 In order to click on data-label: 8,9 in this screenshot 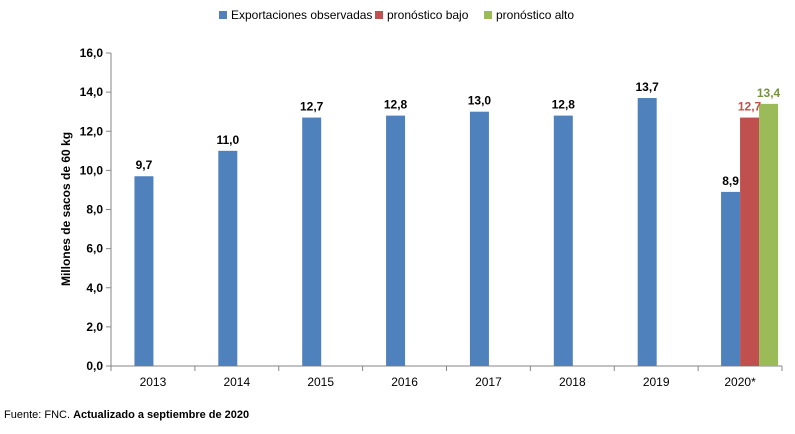, I will do `click(730, 181)`.